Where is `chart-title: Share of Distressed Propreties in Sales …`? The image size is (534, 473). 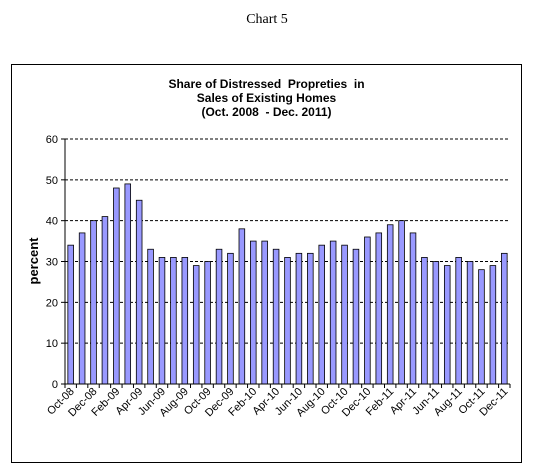
chart-title: Share of Distressed Propreties in Sales … is located at coordinates (266, 98).